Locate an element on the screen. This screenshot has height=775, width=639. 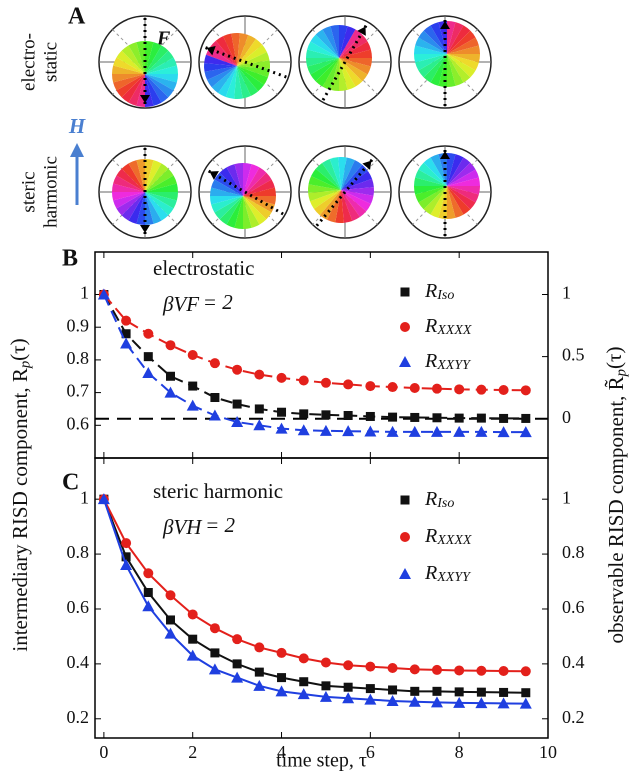
row-label: steric is located at coordinates (28, 191).